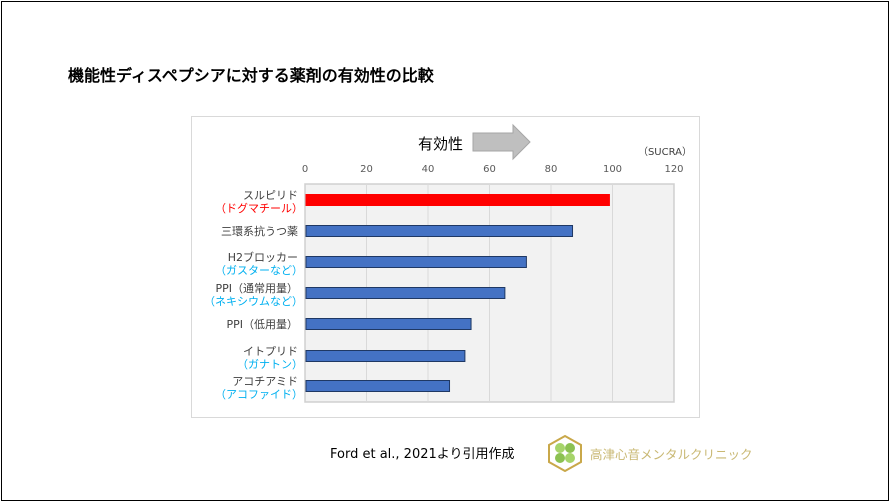  I want to click on x-tick-label: 0, so click(305, 169).